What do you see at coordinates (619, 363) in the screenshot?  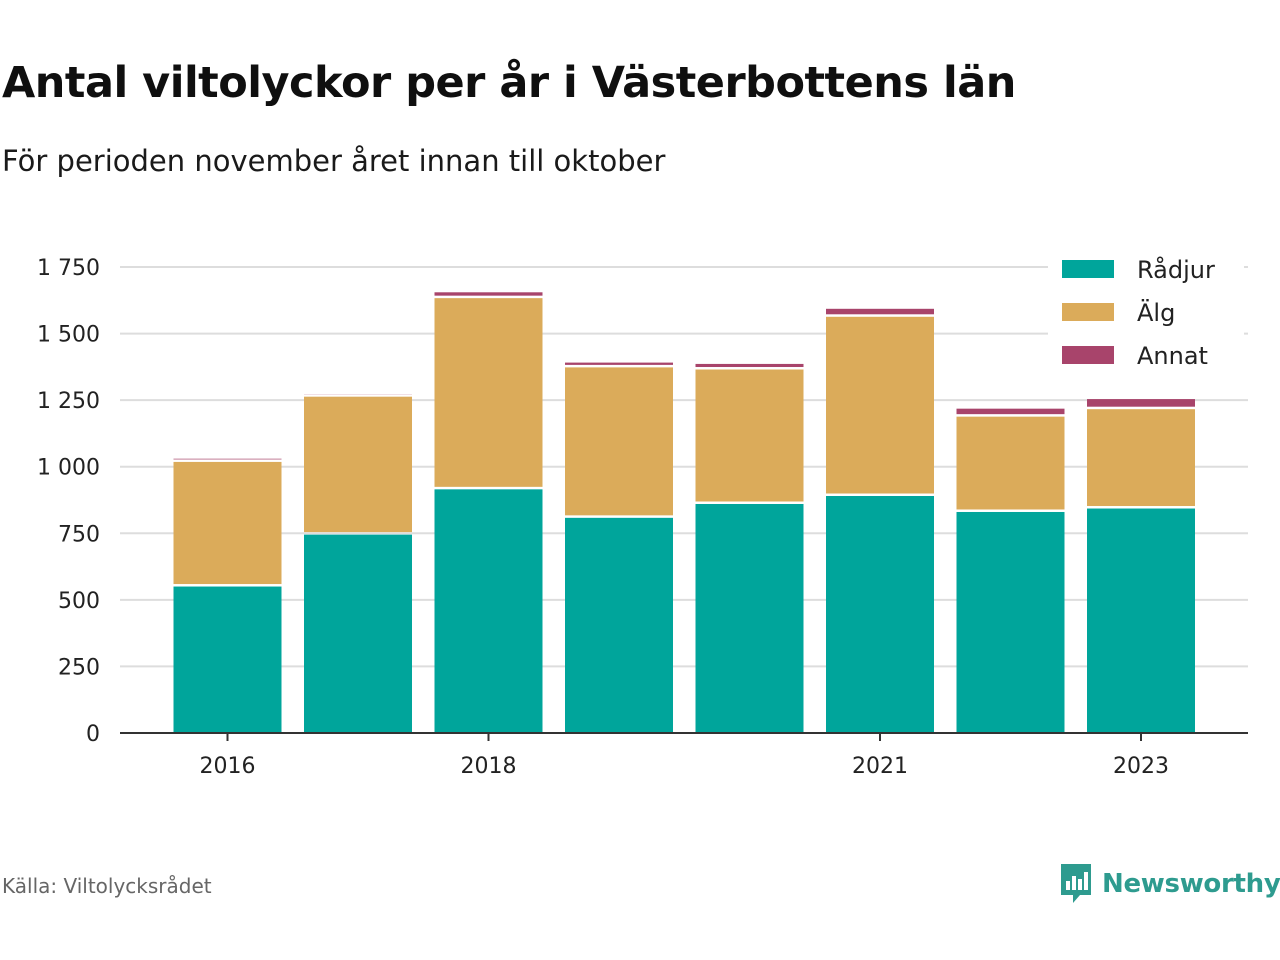 I see `bar-annat-2019` at bounding box center [619, 363].